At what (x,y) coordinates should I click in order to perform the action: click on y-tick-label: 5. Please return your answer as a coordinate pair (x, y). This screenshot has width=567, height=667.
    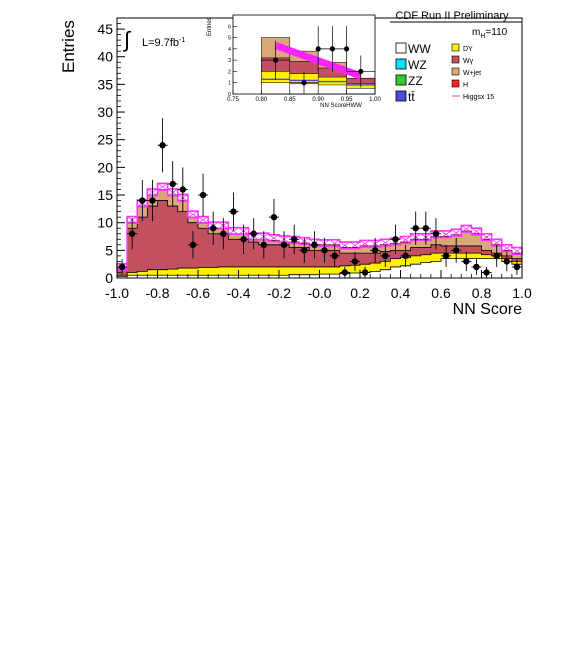
    Looking at the image, I should click on (109, 250).